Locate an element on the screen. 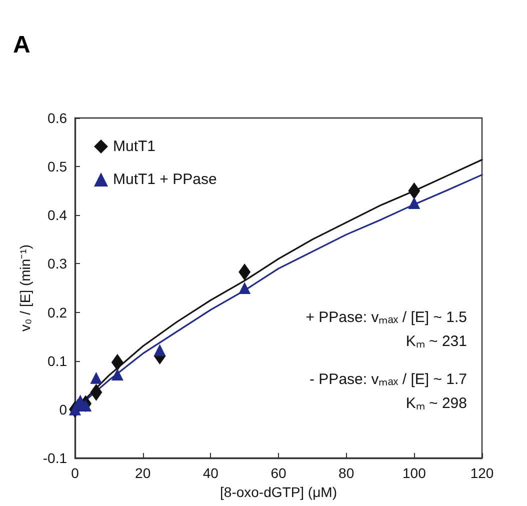 This screenshot has width=527, height=506. x-tick-label: 0 is located at coordinates (75, 473).